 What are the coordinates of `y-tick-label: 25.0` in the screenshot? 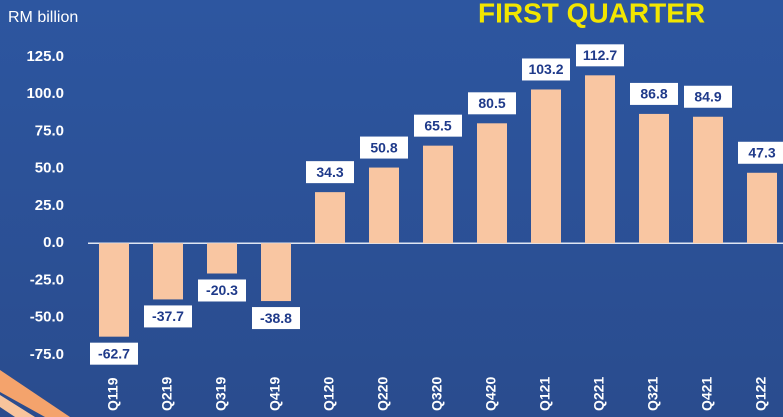 It's located at (49, 205).